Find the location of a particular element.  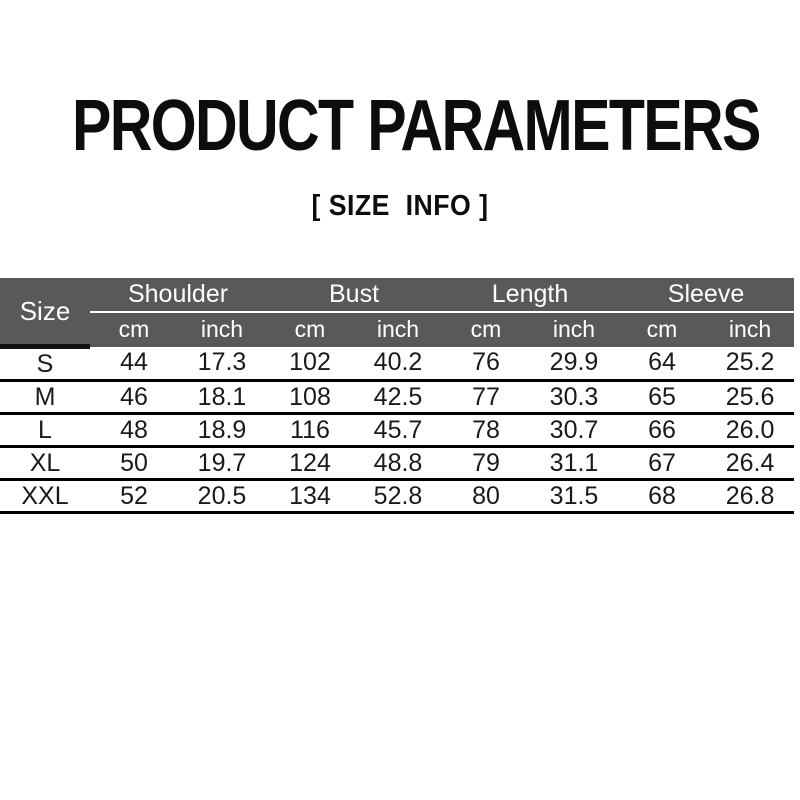

header-unit-shoulder-inch: inch is located at coordinates (222, 329).